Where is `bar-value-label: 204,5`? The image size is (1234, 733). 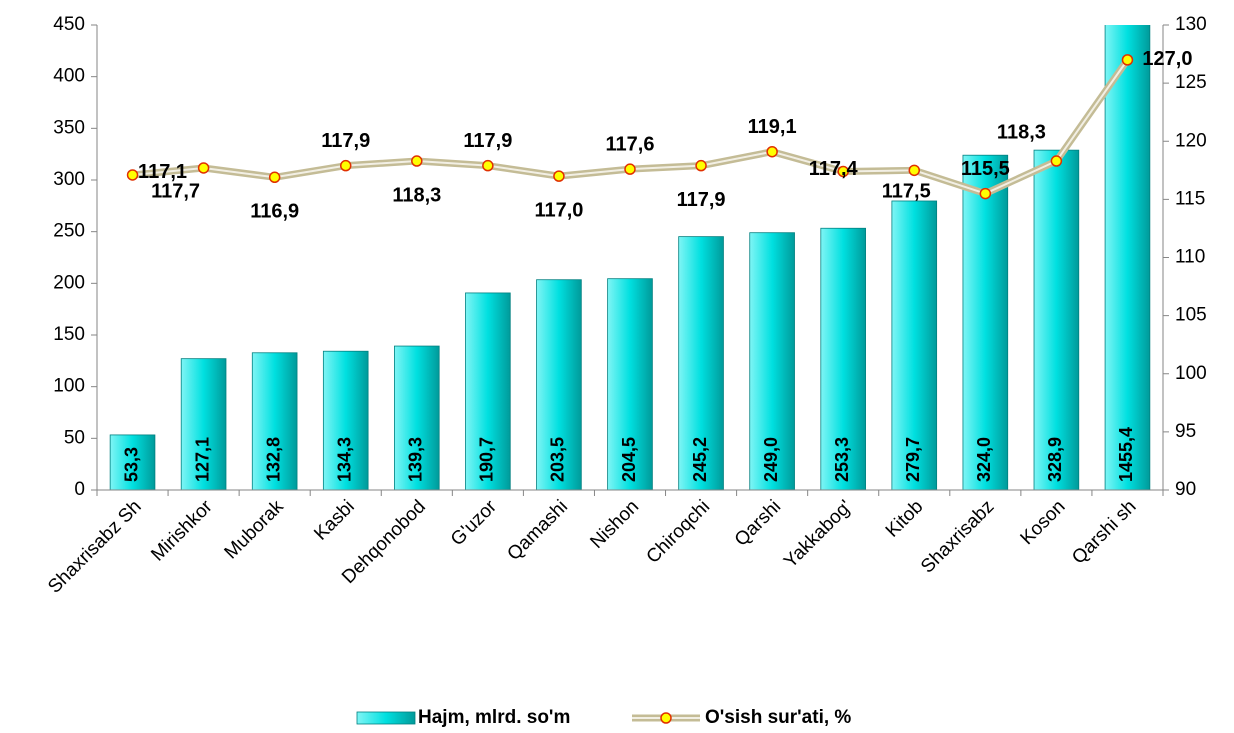
bar-value-label: 204,5 is located at coordinates (629, 459).